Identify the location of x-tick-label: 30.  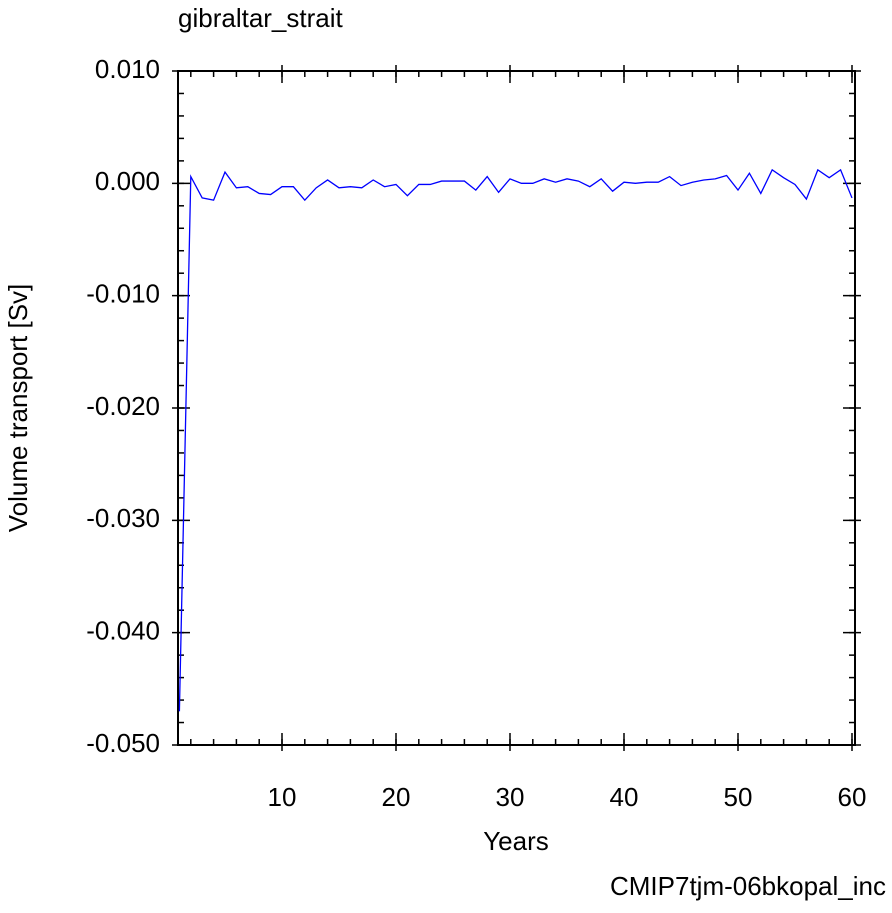
(510, 797).